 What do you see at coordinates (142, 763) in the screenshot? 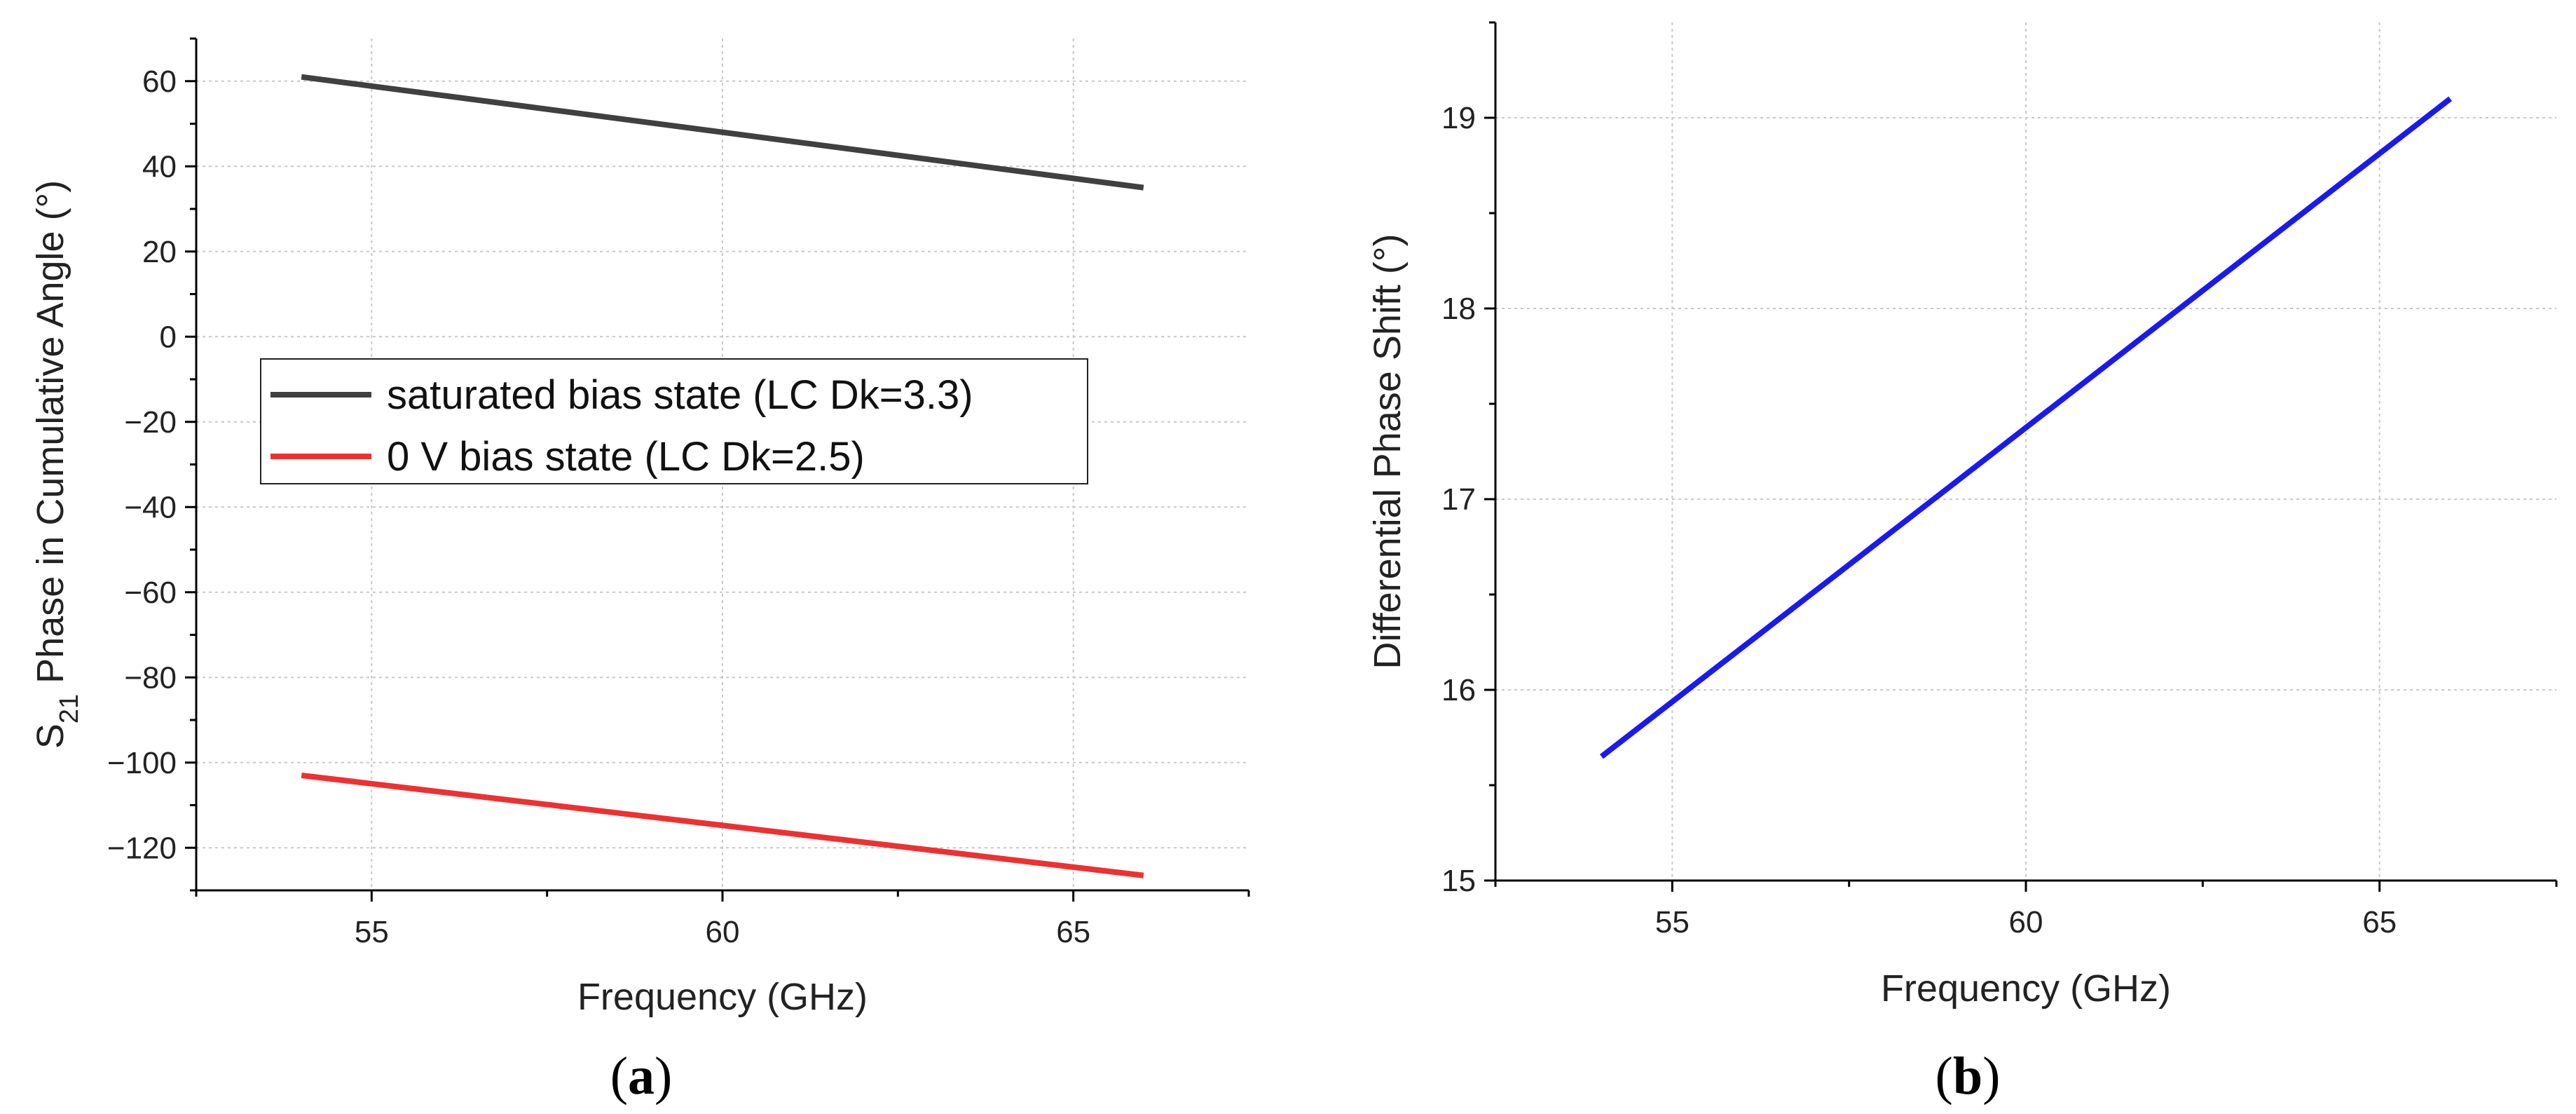
I see `panel-a-y-tick-label: −100` at bounding box center [142, 763].